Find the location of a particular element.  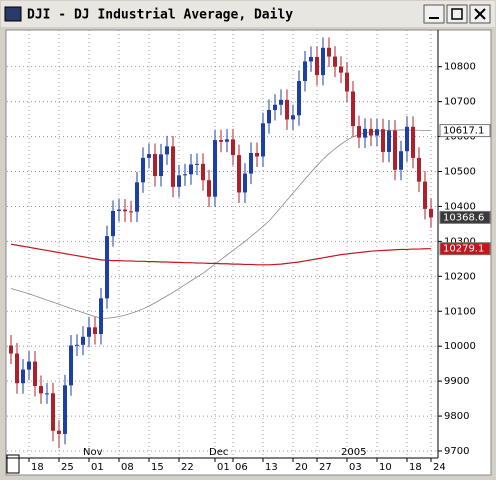

price-tag-label: 10368.6 is located at coordinates (463, 217).